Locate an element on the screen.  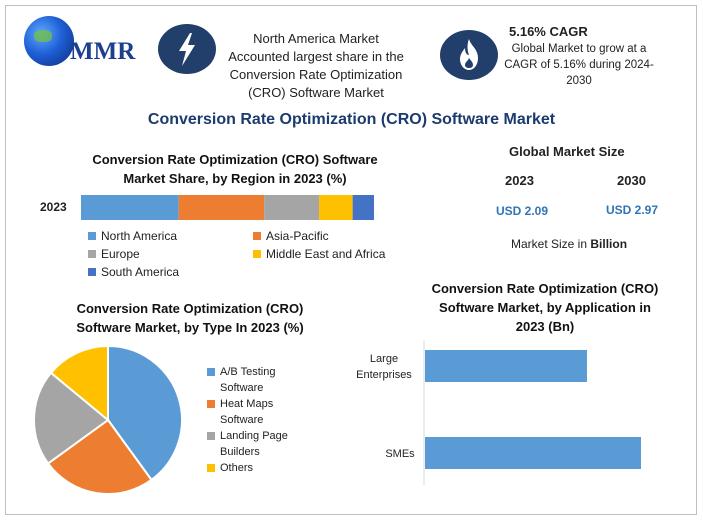
pie-slice-landing-page-builders is located at coordinates (71, 418).